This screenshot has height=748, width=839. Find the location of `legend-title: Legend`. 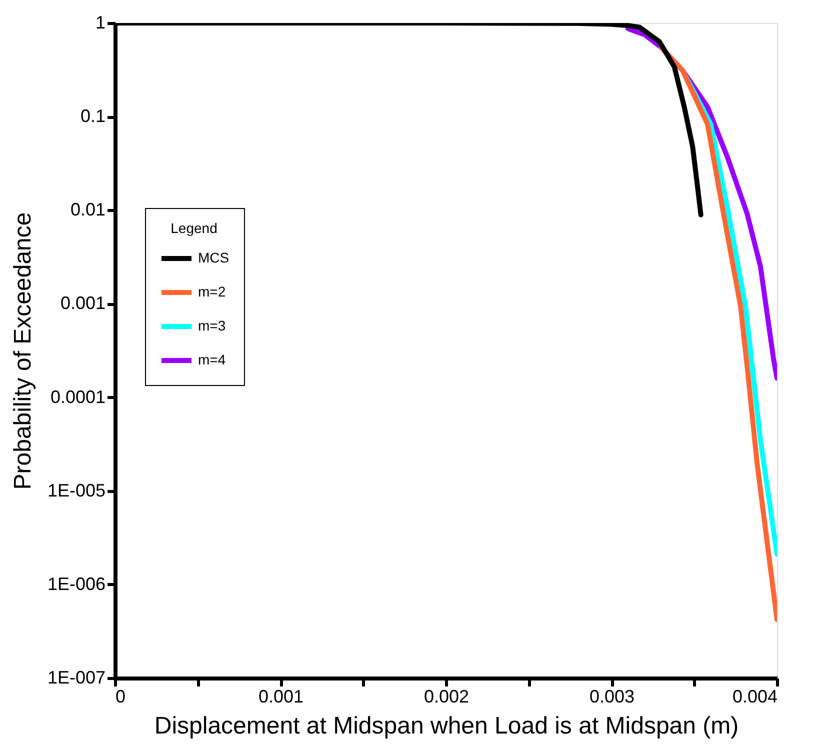

legend-title: Legend is located at coordinates (194, 228).